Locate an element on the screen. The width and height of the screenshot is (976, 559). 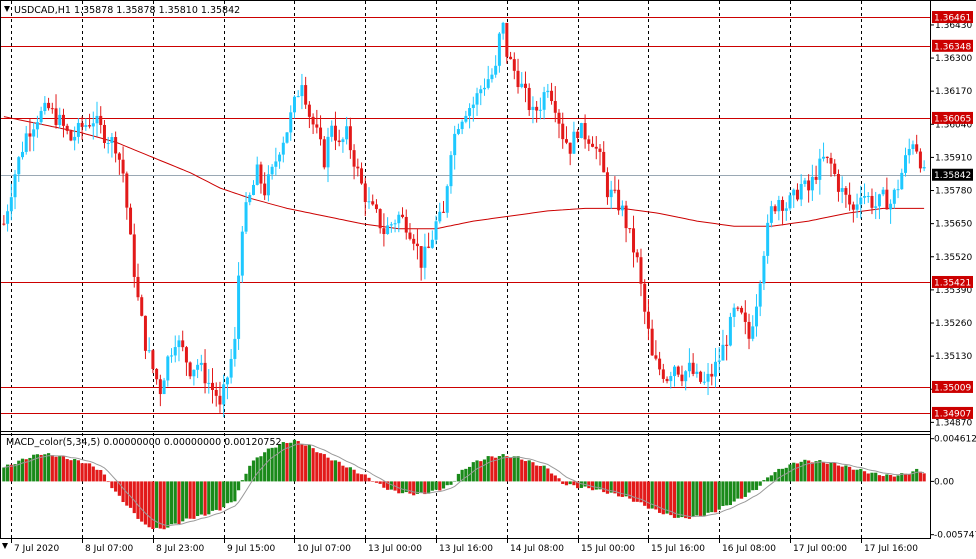
scroll-arrow-icon is located at coordinates (5, 546).